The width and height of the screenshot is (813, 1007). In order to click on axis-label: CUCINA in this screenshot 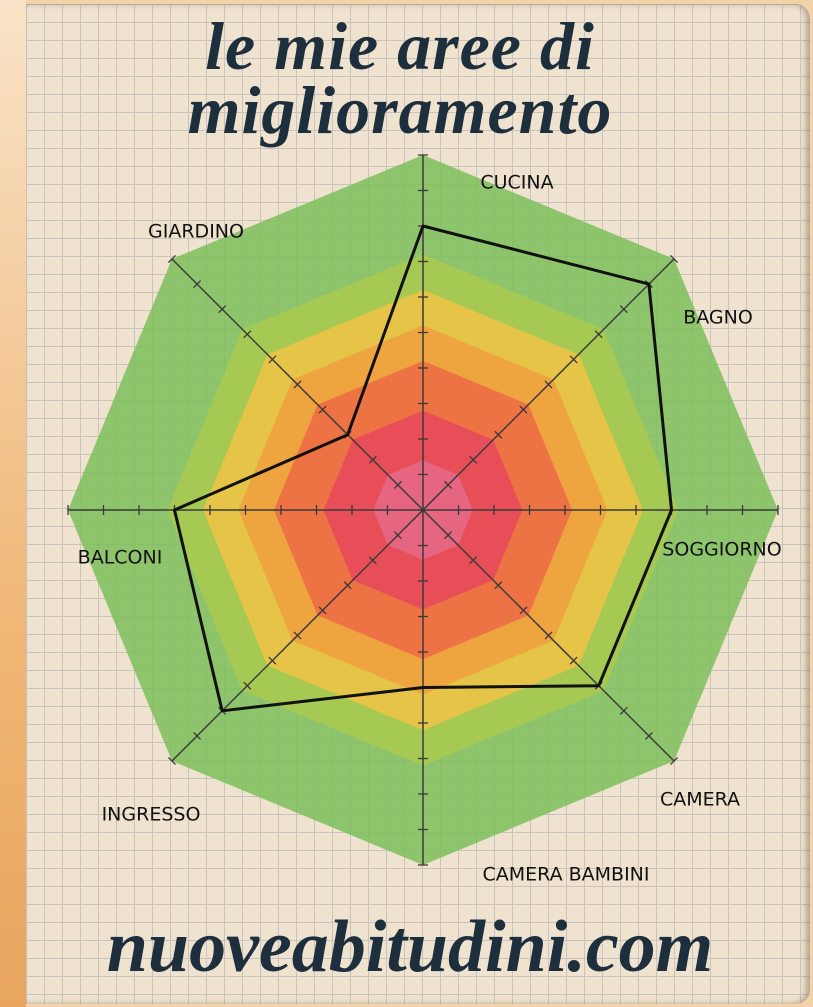, I will do `click(516, 183)`.